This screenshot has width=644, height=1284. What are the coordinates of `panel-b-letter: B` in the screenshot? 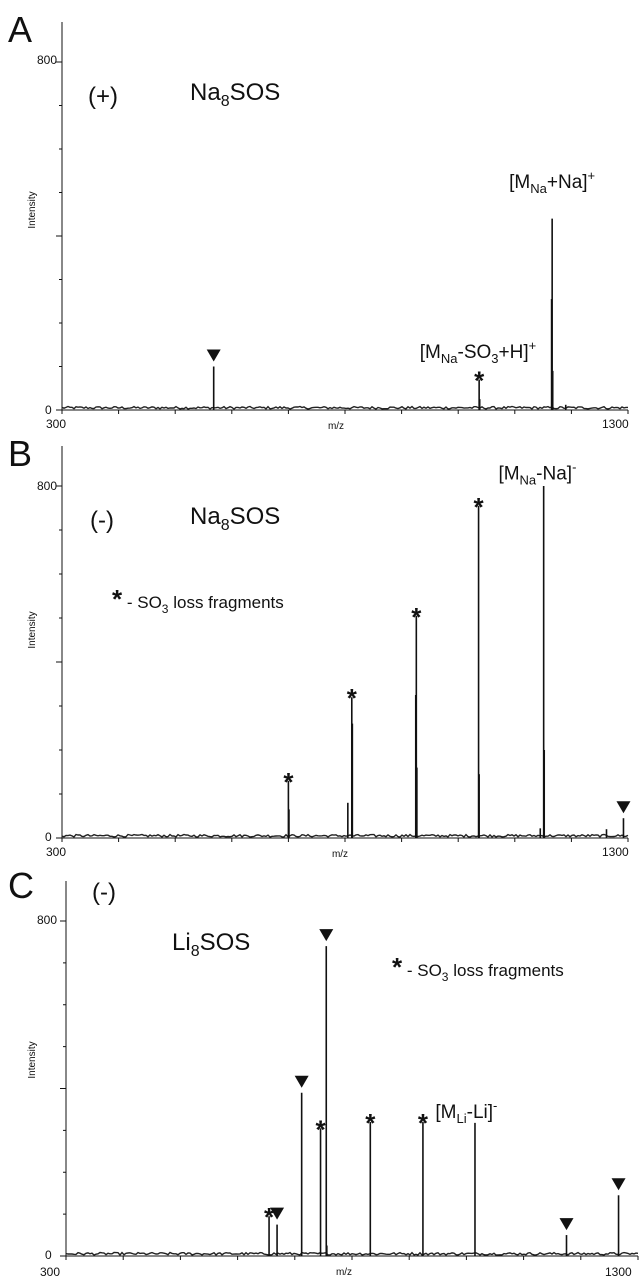 It's located at (20, 453).